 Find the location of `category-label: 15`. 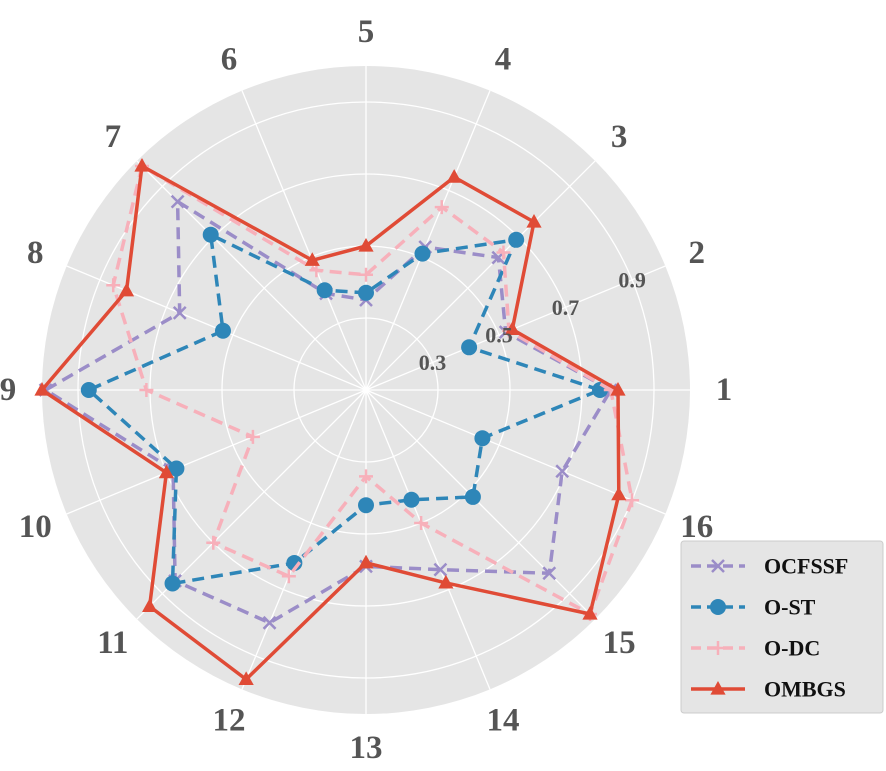

category-label: 15 is located at coordinates (619, 643).